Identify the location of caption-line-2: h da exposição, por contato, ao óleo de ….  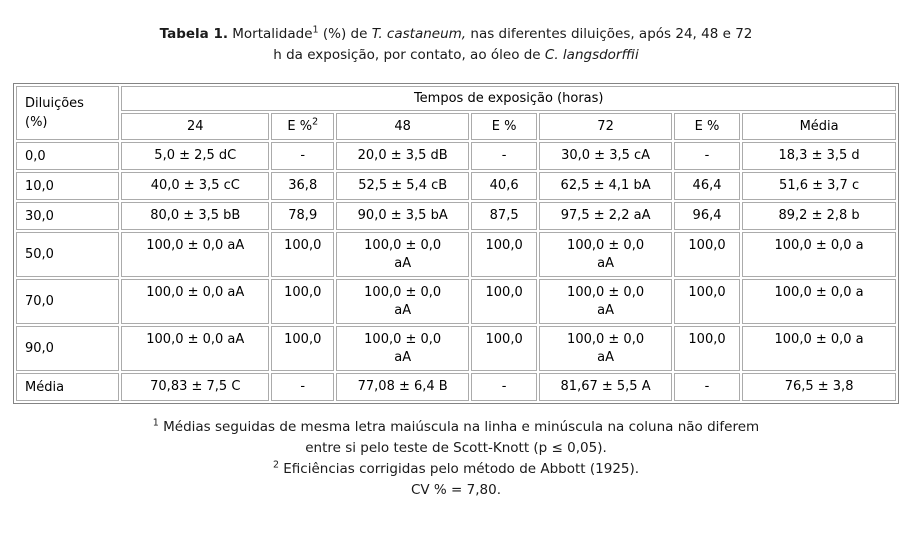
(456, 55).